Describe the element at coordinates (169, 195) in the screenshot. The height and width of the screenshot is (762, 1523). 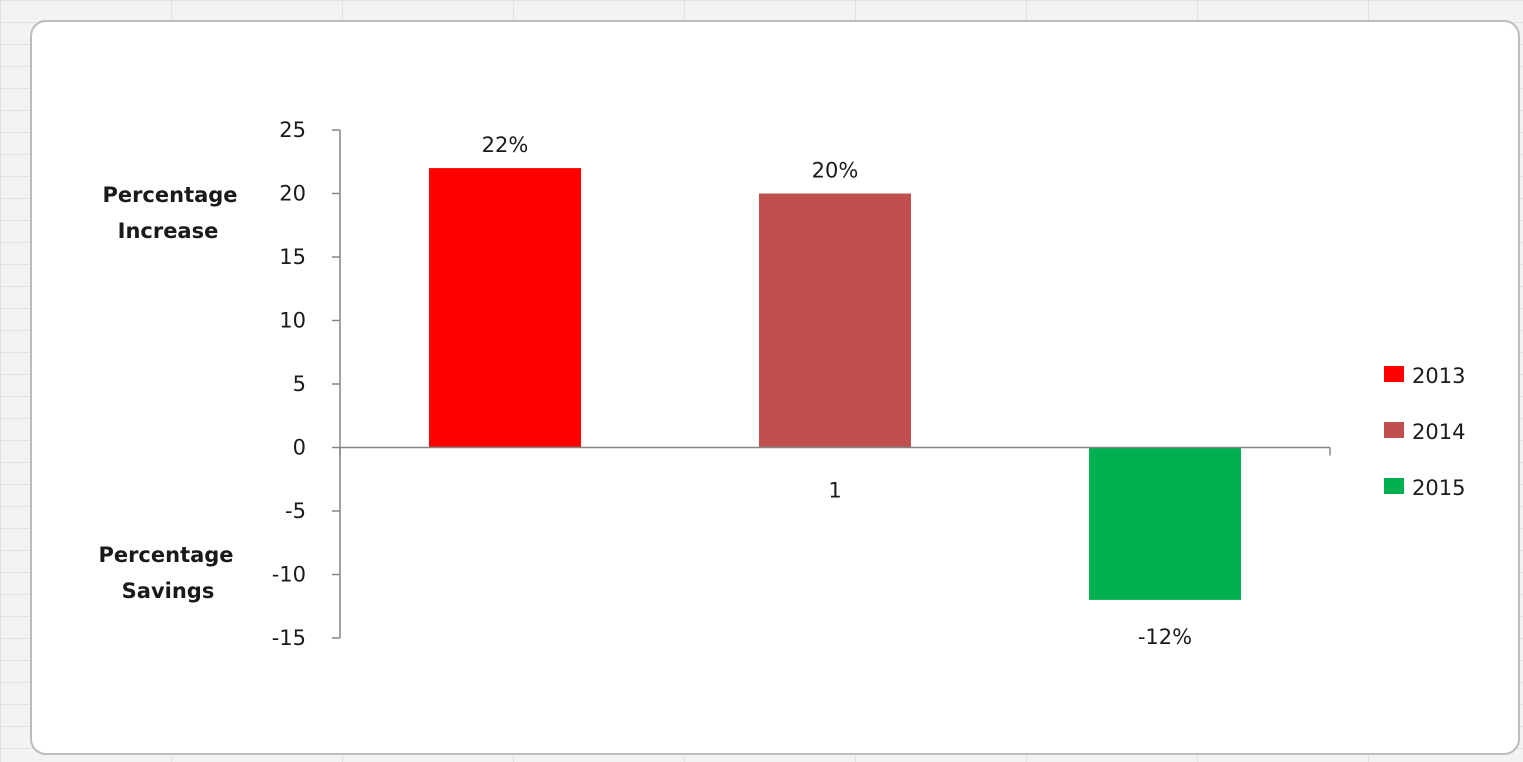
I see `side-label-increase-line1: Percentage` at that location.